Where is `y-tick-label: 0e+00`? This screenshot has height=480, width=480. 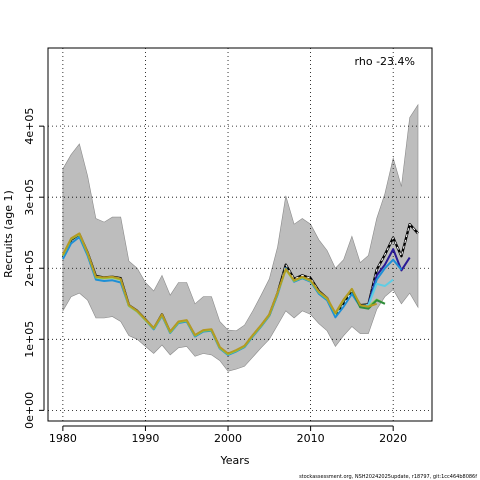
y-tick-label: 0e+00 is located at coordinates (29, 410).